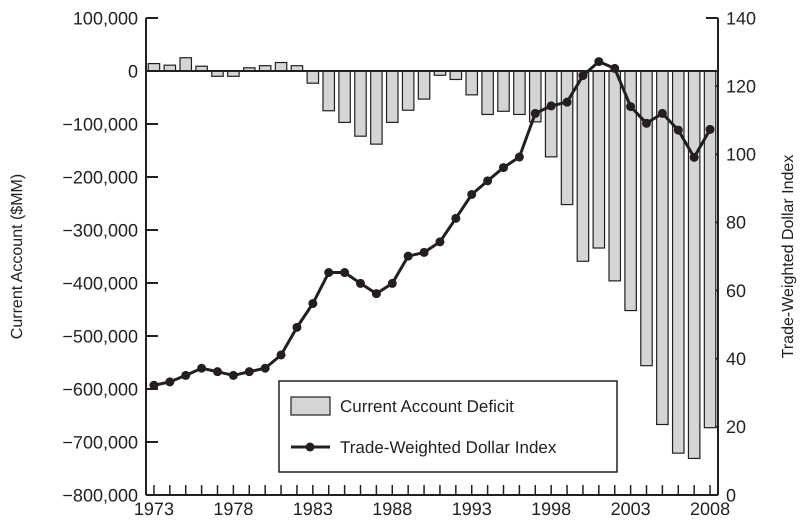 The image size is (805, 529). Describe the element at coordinates (233, 509) in the screenshot. I see `x-tick-label: 1978` at that location.